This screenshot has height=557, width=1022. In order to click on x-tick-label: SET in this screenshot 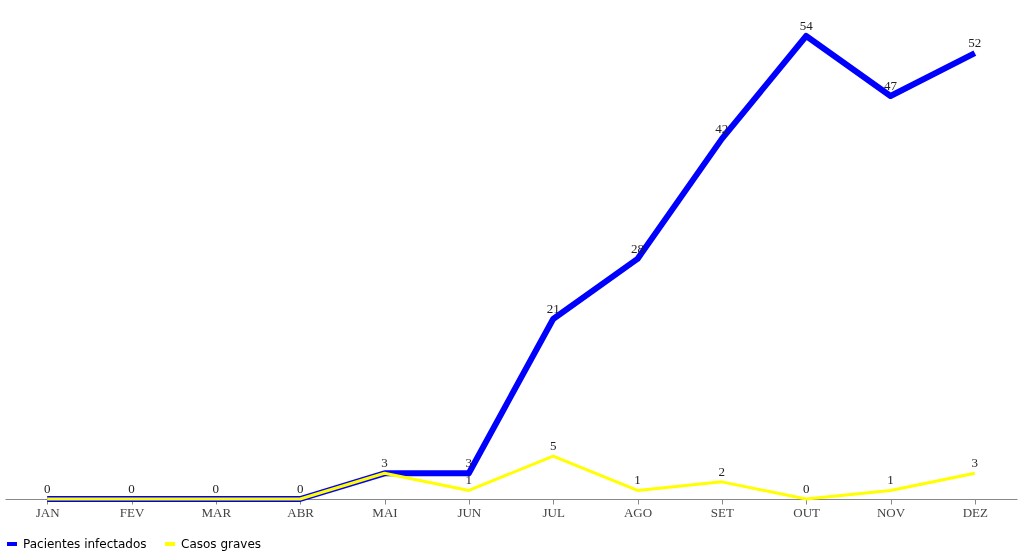, I will do `click(722, 512)`.